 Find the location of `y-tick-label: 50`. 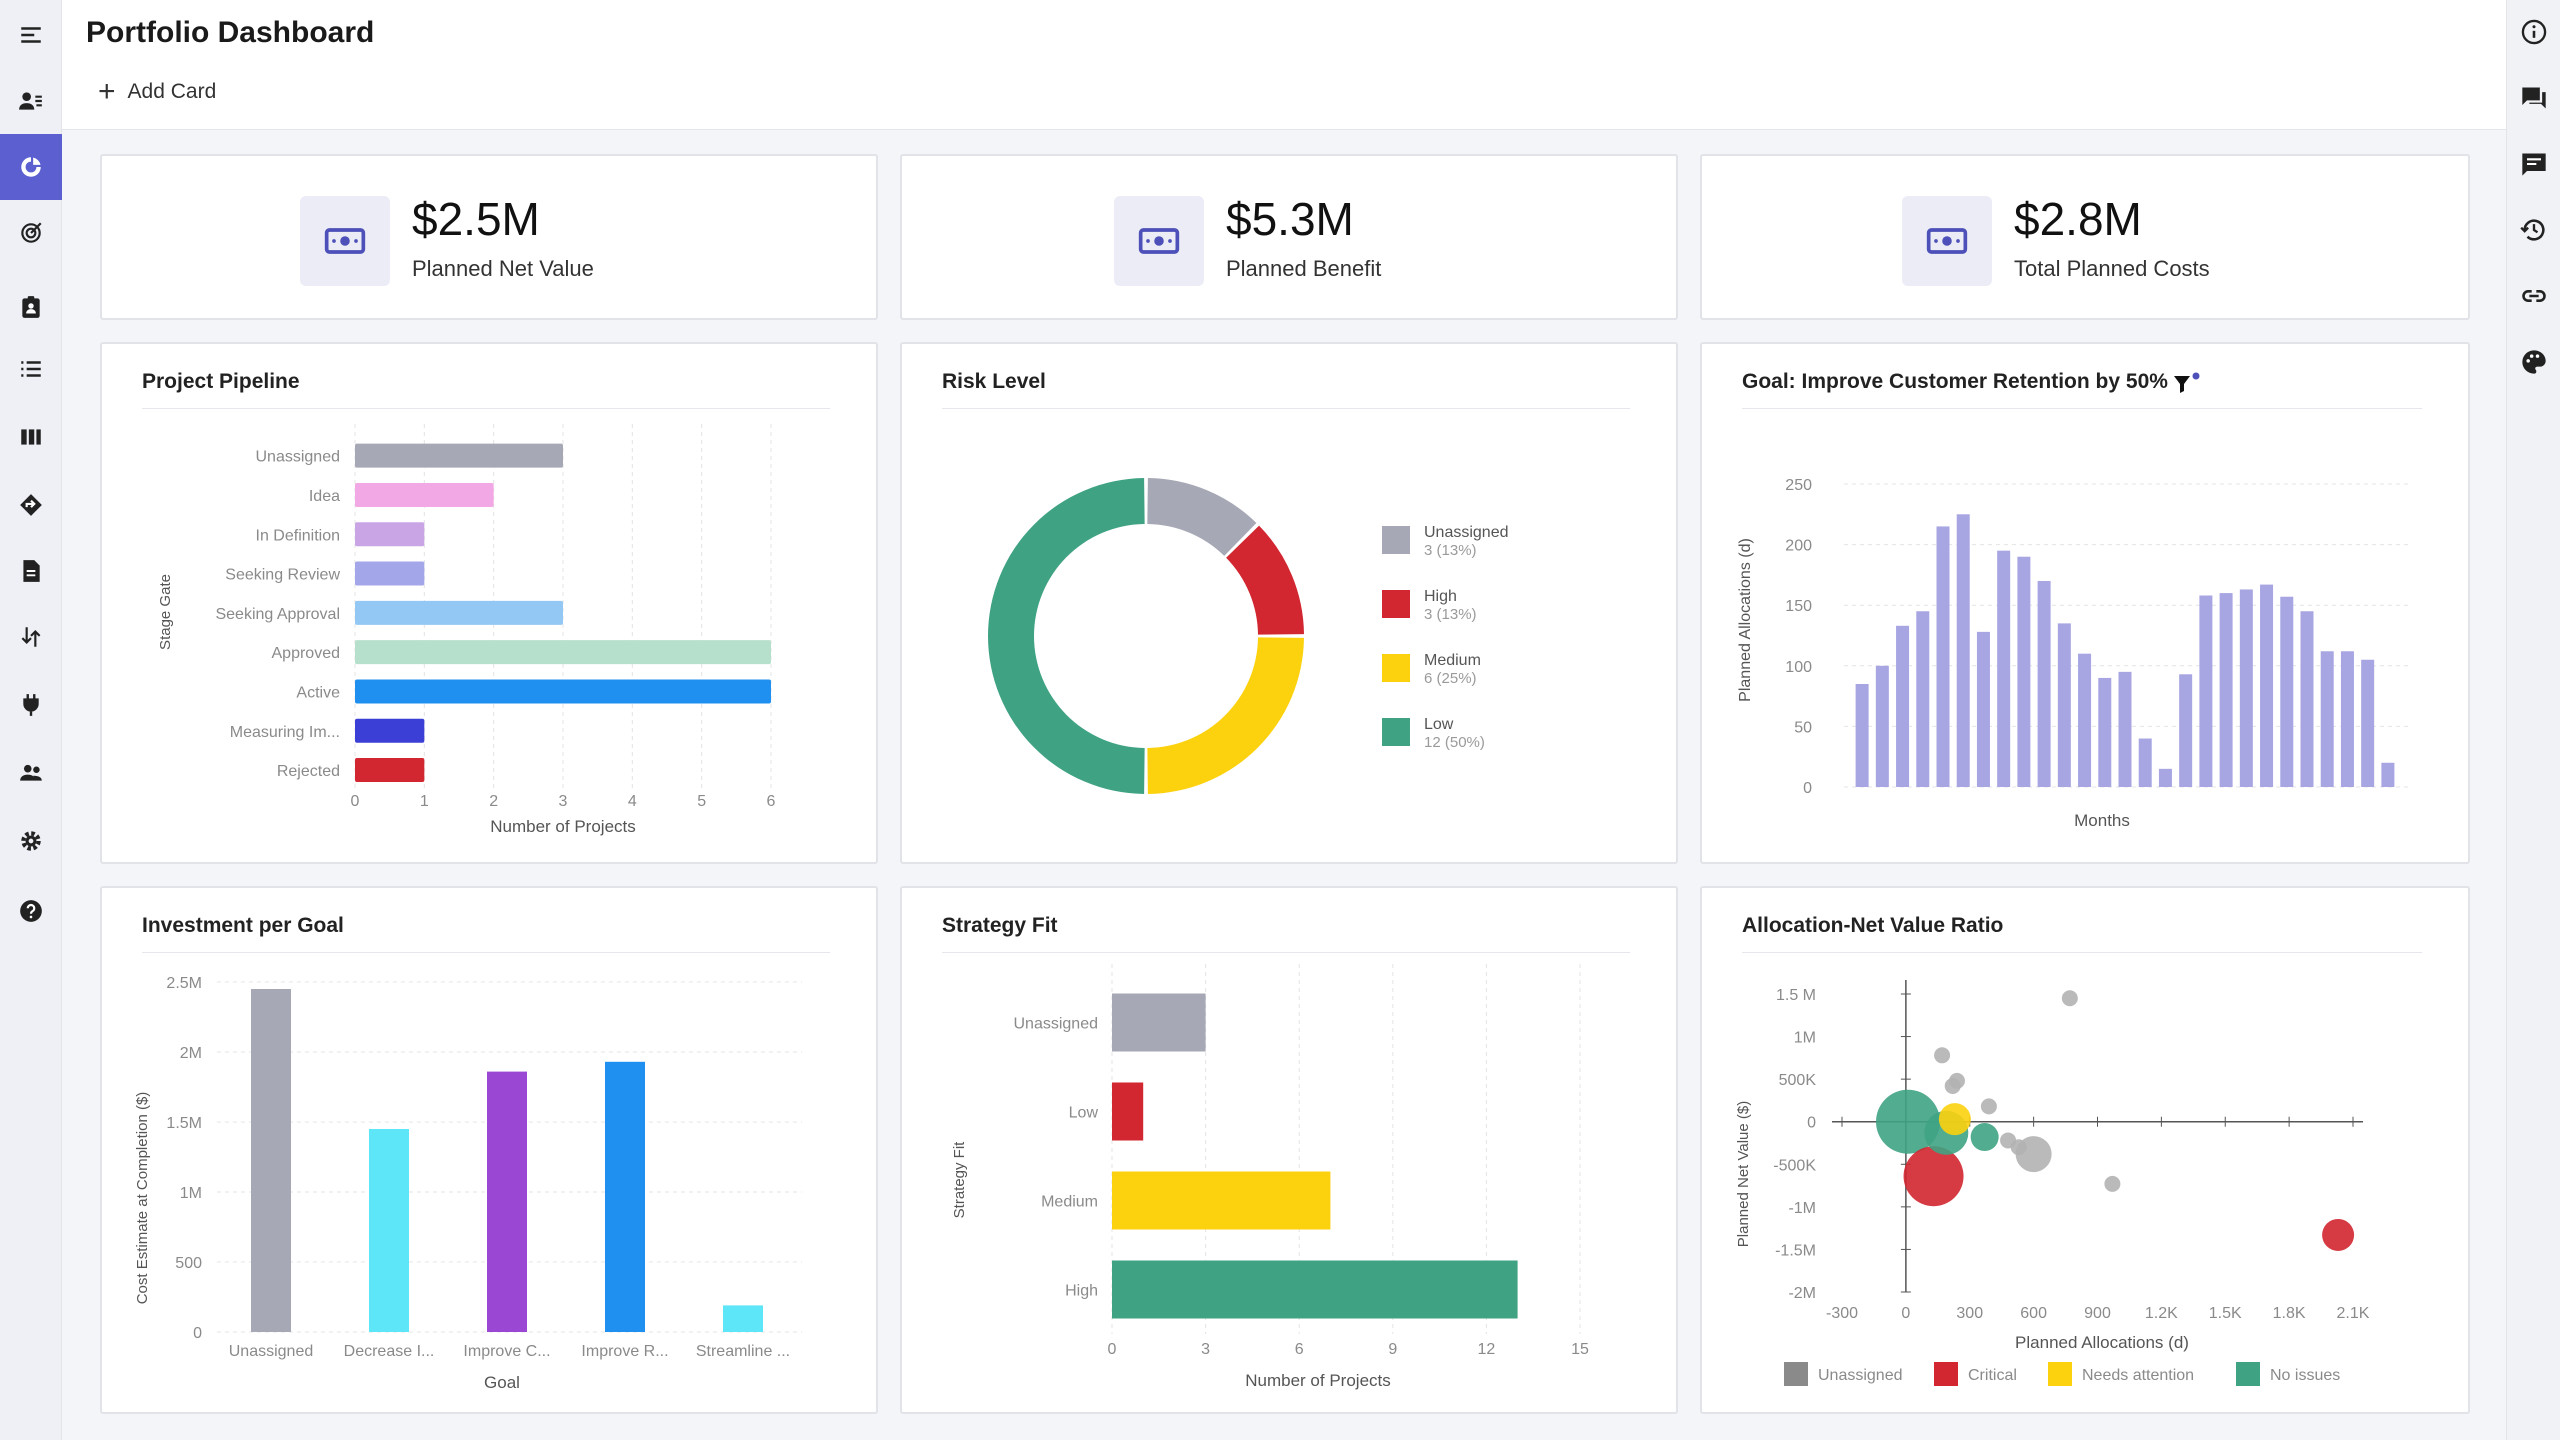

y-tick-label: 50 is located at coordinates (1803, 727).